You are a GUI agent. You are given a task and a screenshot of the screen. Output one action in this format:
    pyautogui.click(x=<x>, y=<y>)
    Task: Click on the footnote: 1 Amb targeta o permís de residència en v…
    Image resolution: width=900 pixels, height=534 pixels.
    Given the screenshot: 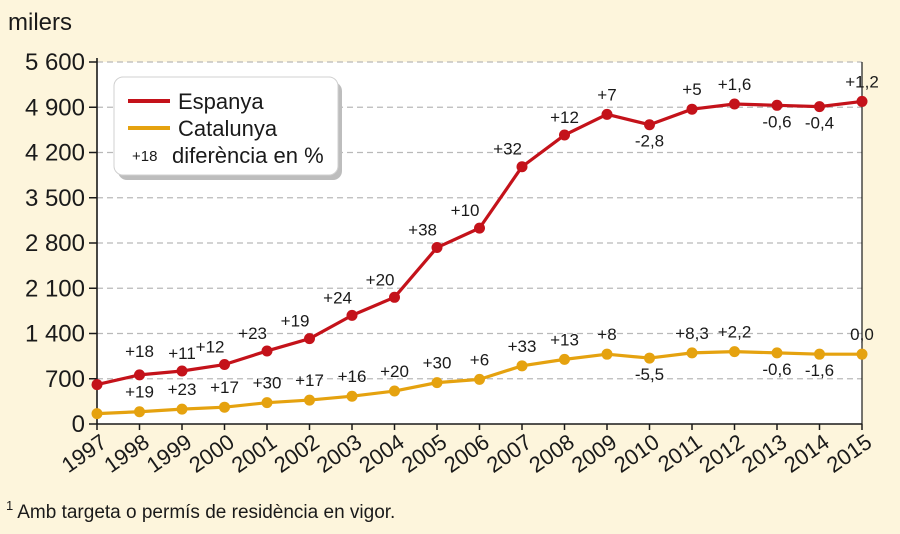 What is the action you would take?
    pyautogui.click(x=200, y=510)
    